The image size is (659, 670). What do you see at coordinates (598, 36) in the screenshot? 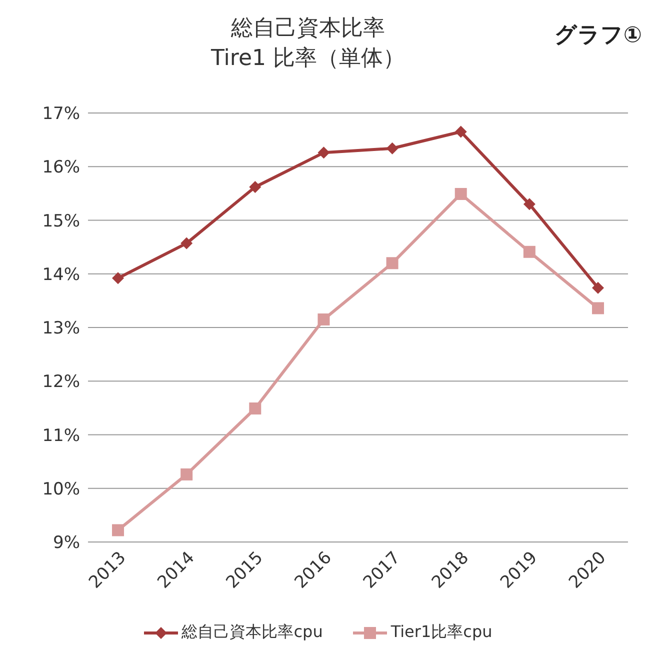
I see `text: グラフ①` at bounding box center [598, 36].